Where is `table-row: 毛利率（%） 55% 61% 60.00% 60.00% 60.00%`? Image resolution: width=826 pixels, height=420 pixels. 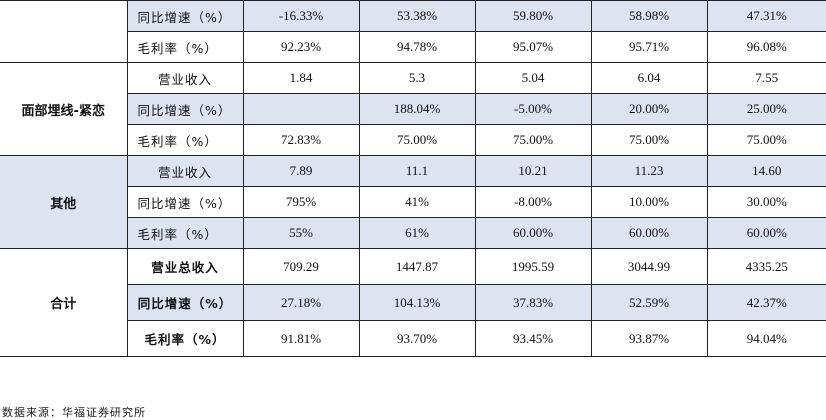 table-row: 毛利率（%） 55% 61% 60.00% 60.00% 60.00% is located at coordinates (413, 233).